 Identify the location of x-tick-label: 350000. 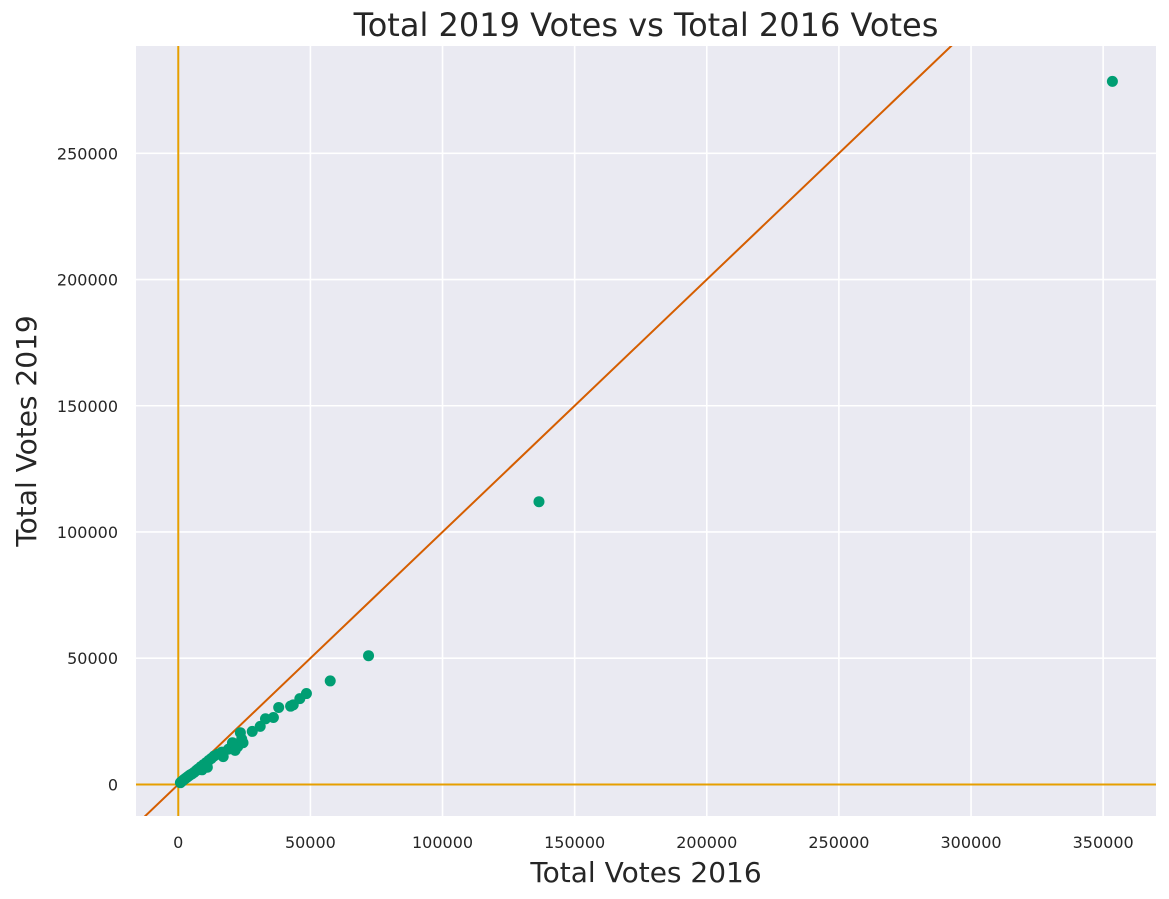
(1103, 842).